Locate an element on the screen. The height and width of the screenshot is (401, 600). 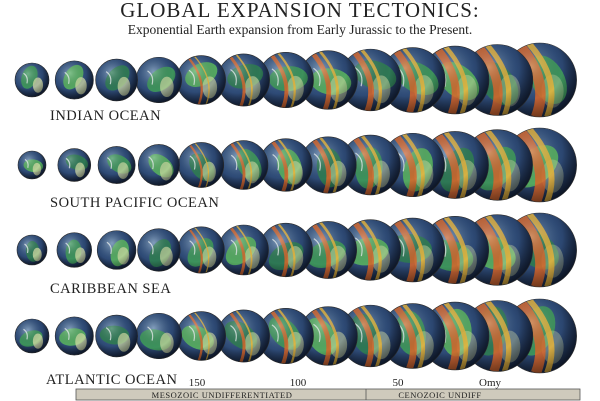
time-tick: 150 is located at coordinates (197, 383).